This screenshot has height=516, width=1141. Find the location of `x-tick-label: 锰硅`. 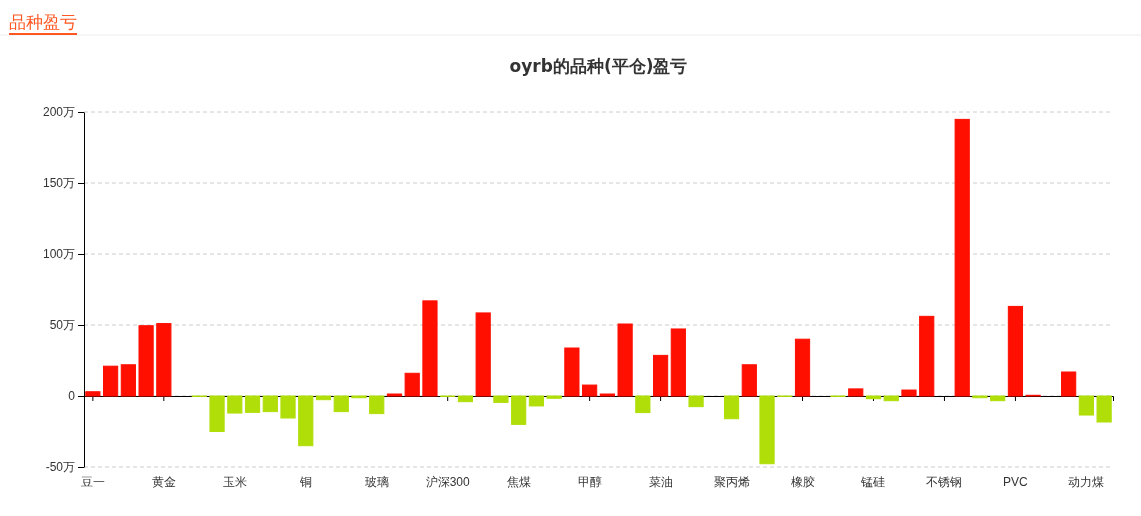

x-tick-label: 锰硅 is located at coordinates (873, 481).